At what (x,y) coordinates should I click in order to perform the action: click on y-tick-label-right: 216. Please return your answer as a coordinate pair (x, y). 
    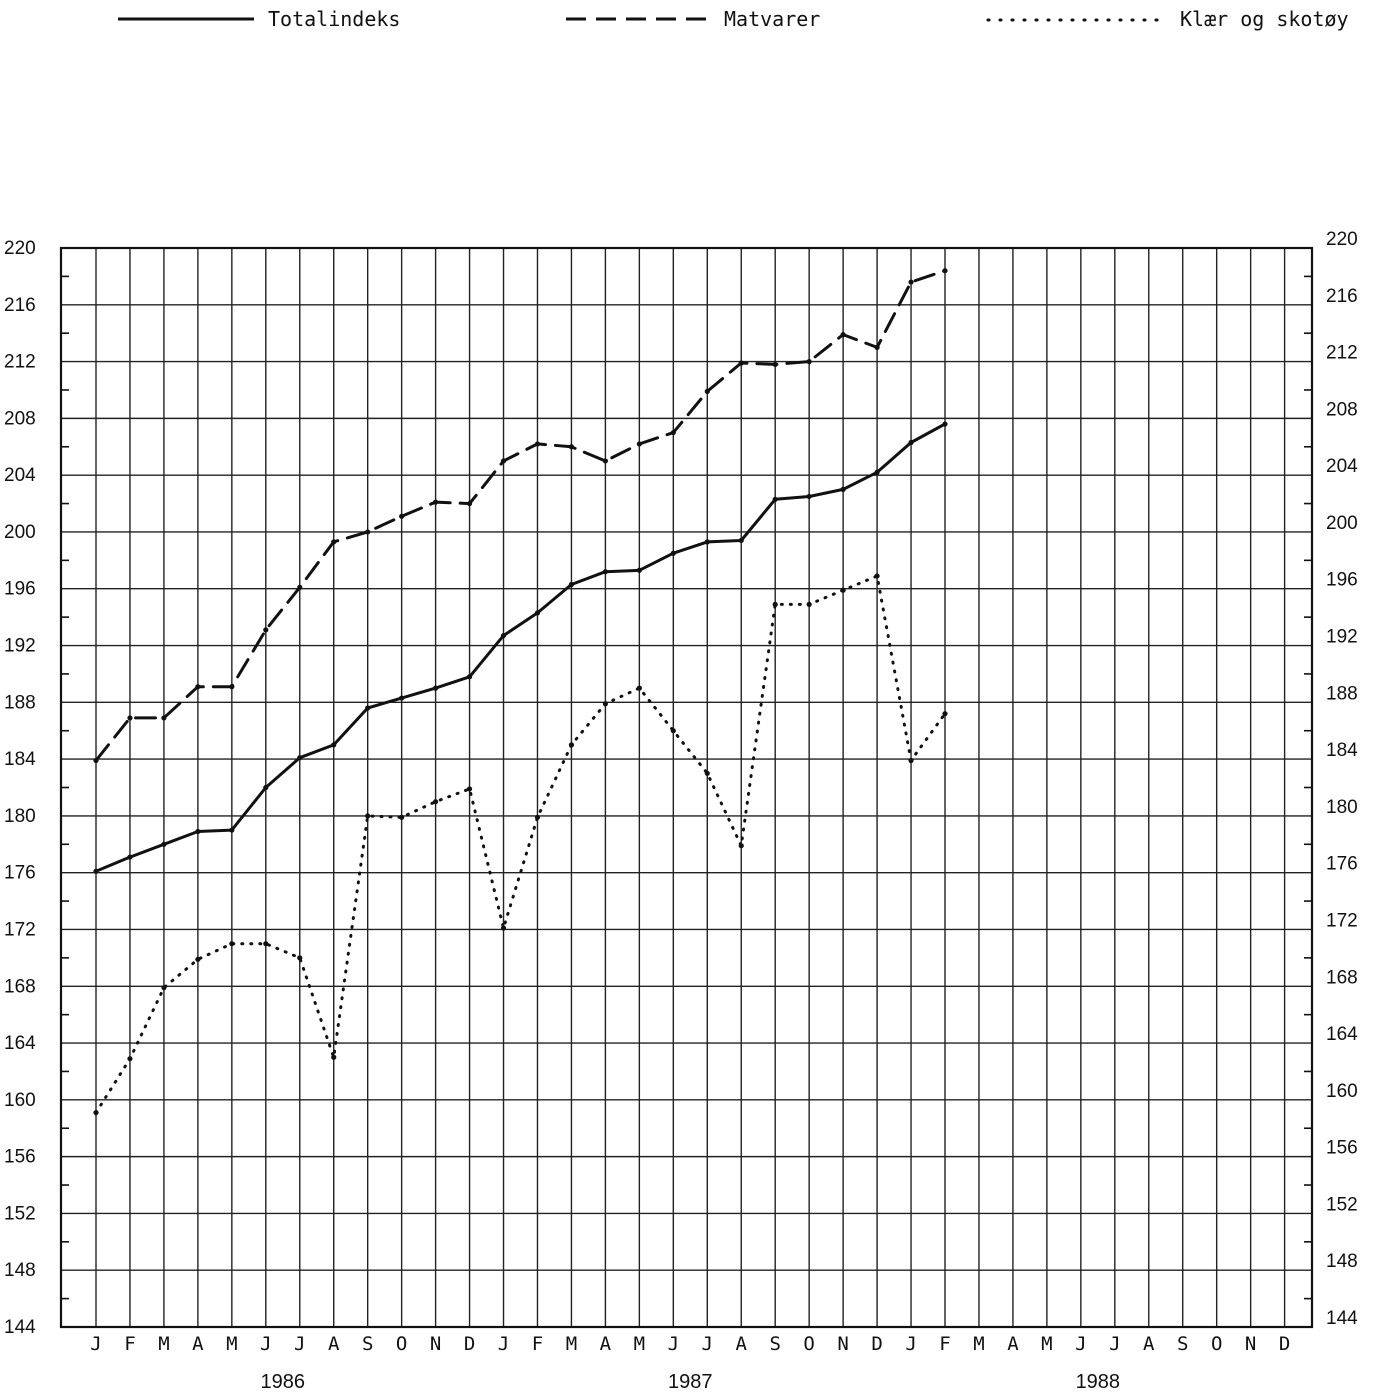
    Looking at the image, I should click on (1342, 296).